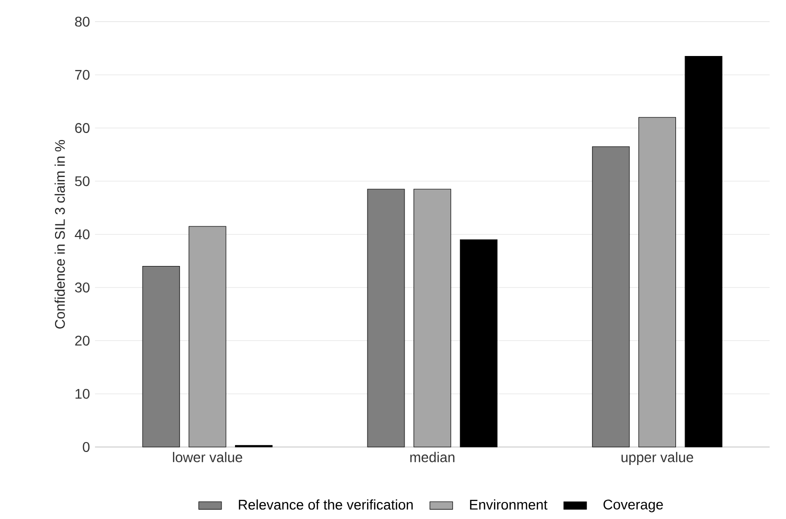 Image resolution: width=786 pixels, height=519 pixels. Describe the element at coordinates (633, 506) in the screenshot. I see `legend-label: Coverage` at that location.